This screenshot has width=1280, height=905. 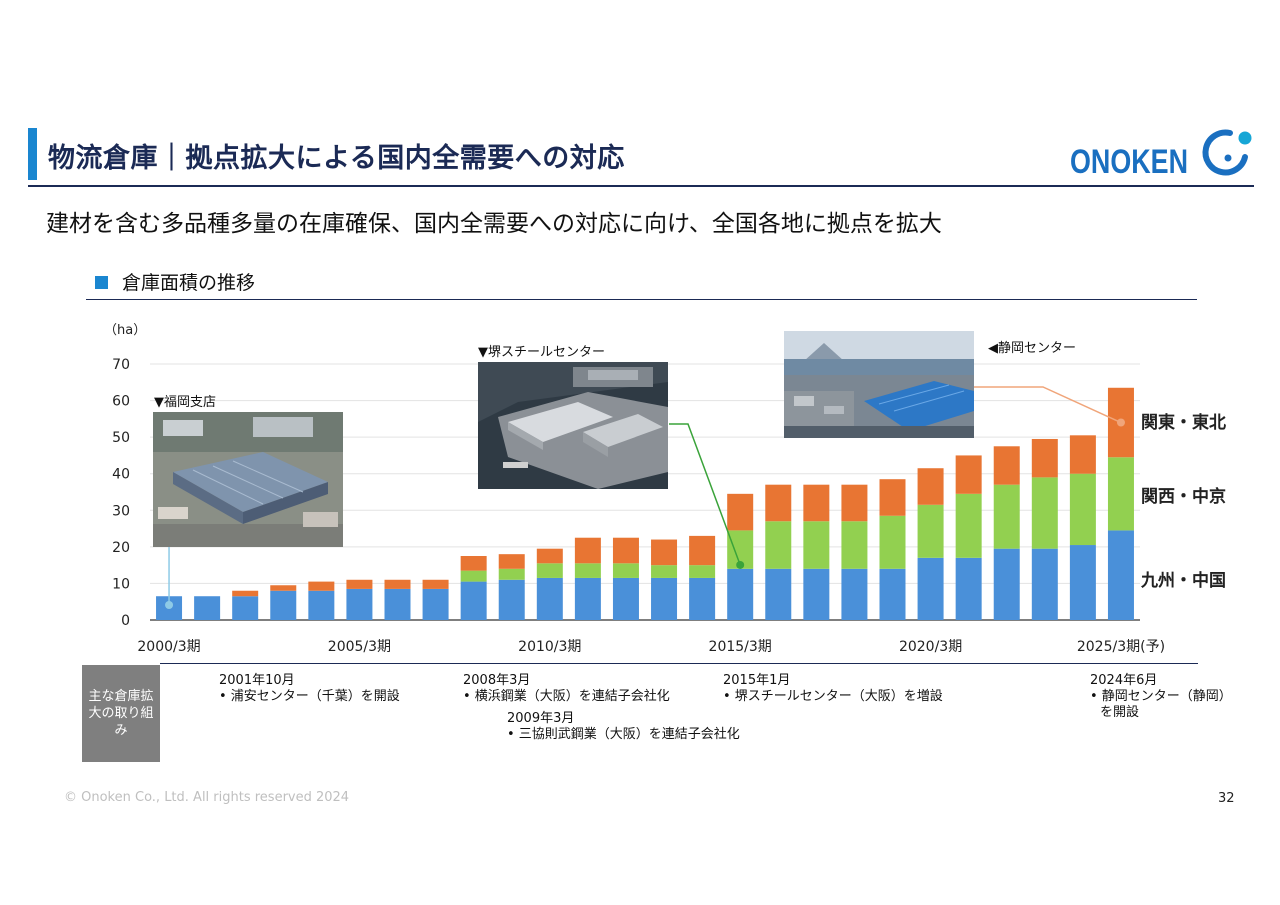 I want to click on event-date: 2008年3月, so click(x=497, y=680).